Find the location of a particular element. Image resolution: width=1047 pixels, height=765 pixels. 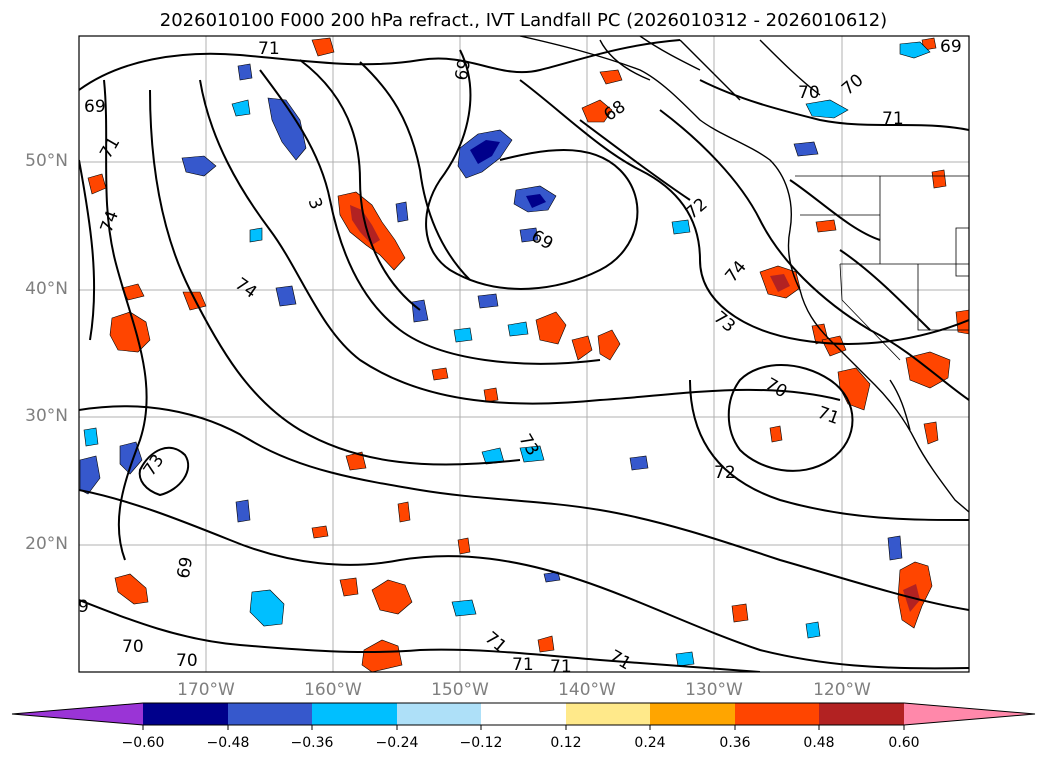

colorbar-tick-label: 0.12 is located at coordinates (566, 743).